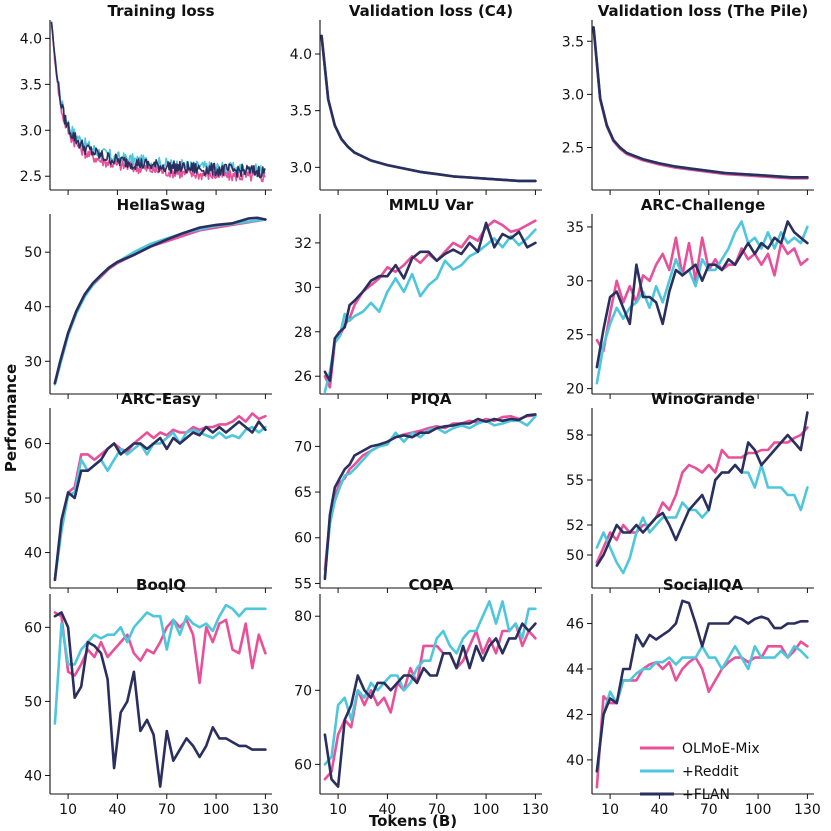  I want to click on panel-arc-easy: ARC-Easy 40 50 60, so click(148, 491).